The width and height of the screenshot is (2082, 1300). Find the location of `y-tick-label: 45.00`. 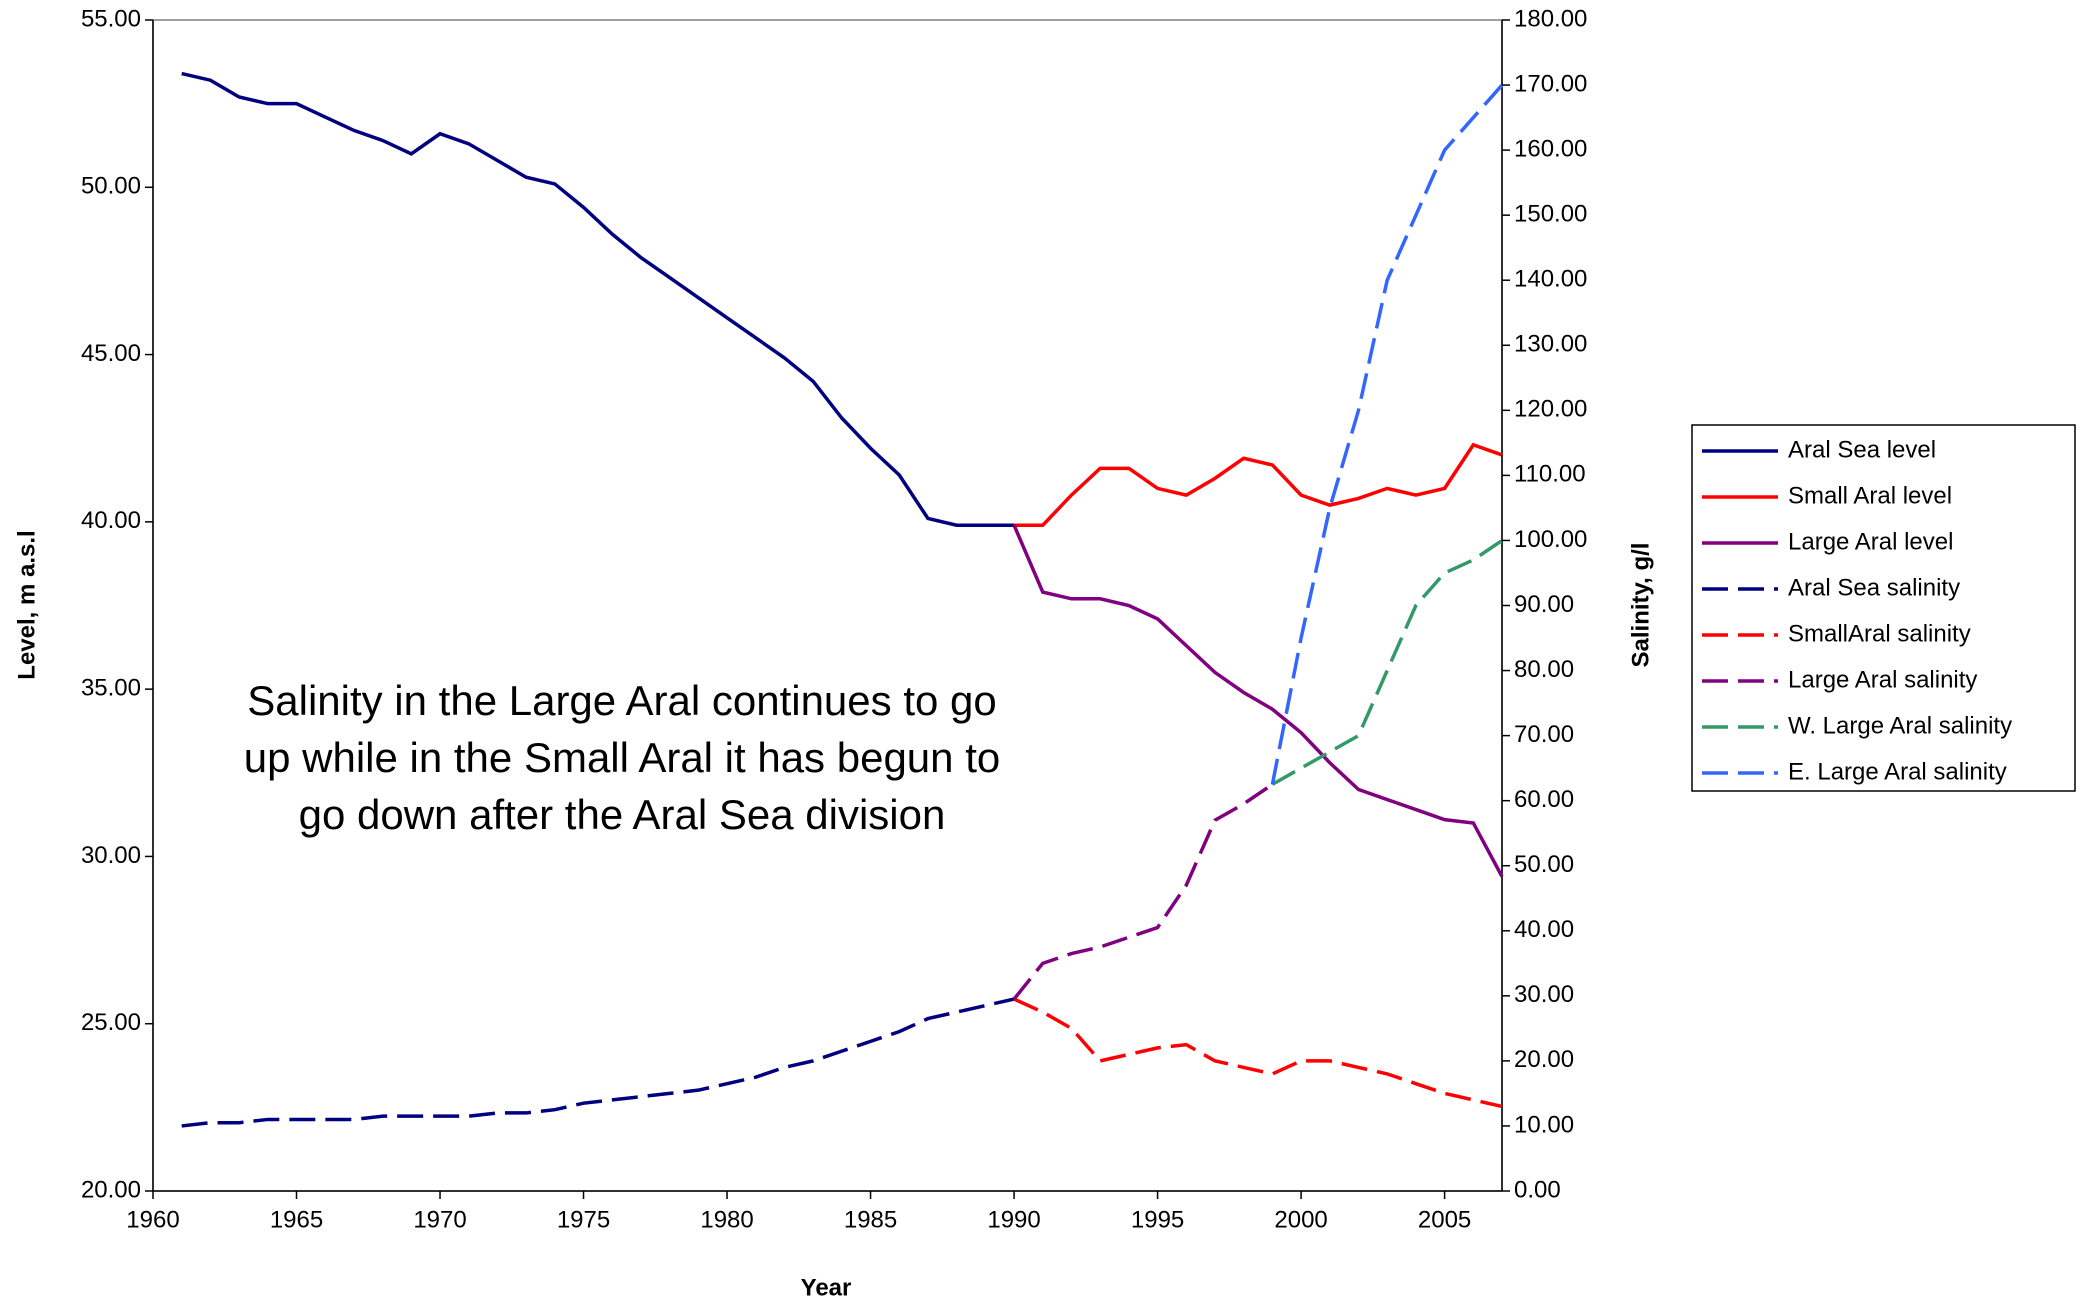

y-tick-label: 45.00 is located at coordinates (111, 353).